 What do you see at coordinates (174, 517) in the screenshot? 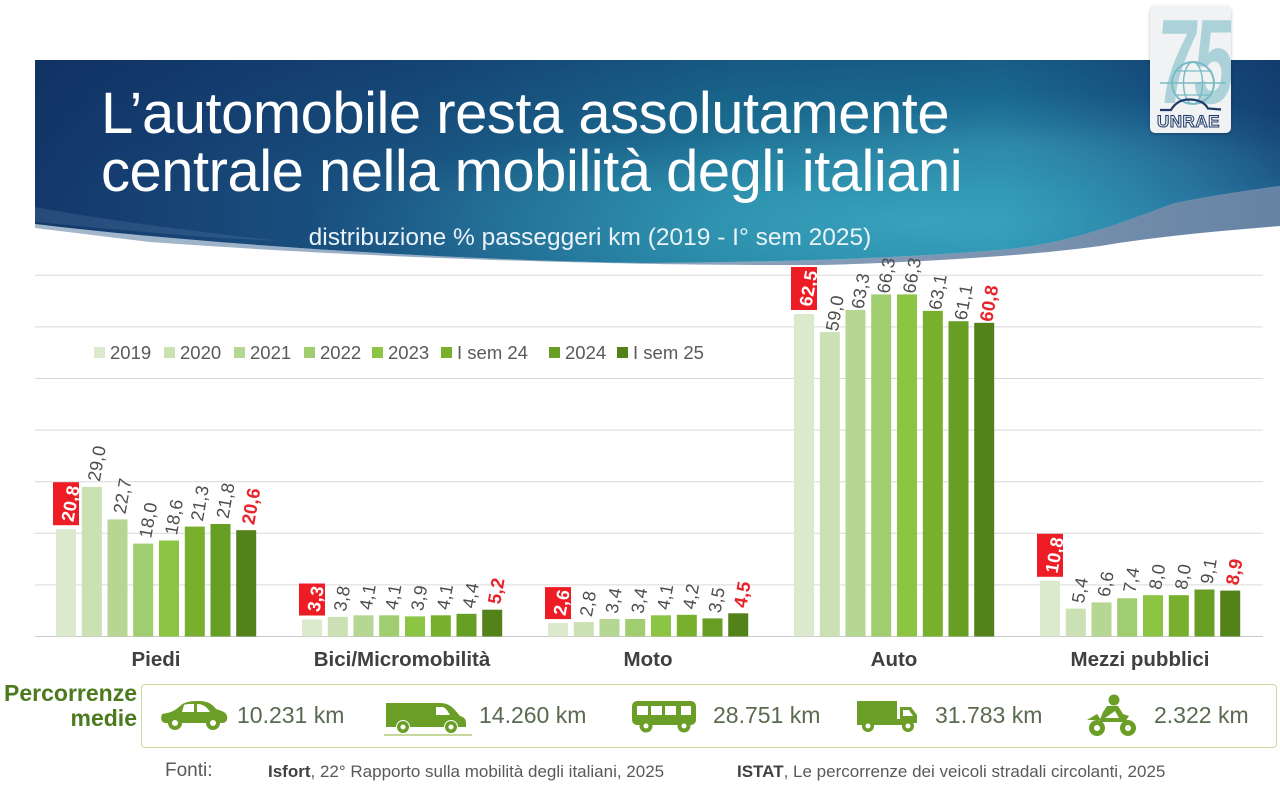
I see `svg-text: 18,6` at bounding box center [174, 517].